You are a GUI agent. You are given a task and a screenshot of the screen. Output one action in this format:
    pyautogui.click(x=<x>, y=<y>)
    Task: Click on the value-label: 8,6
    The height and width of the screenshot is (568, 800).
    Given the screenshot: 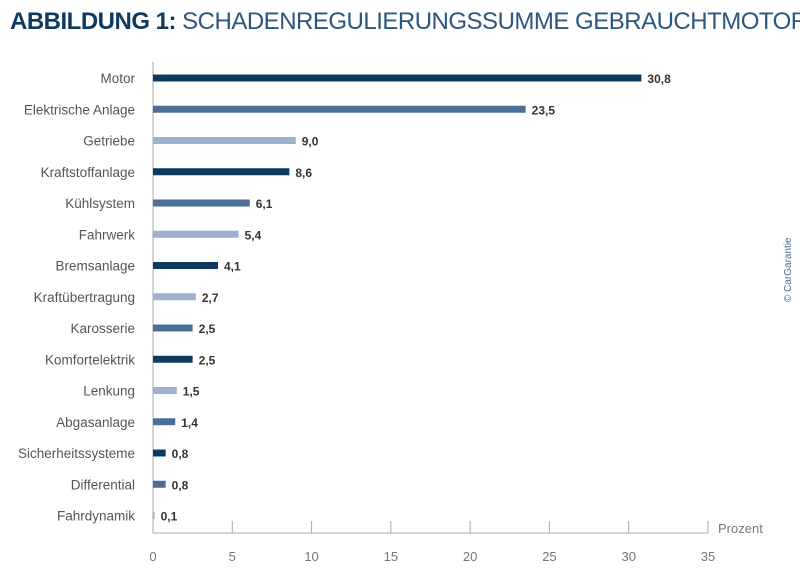 What is the action you would take?
    pyautogui.click(x=303, y=173)
    